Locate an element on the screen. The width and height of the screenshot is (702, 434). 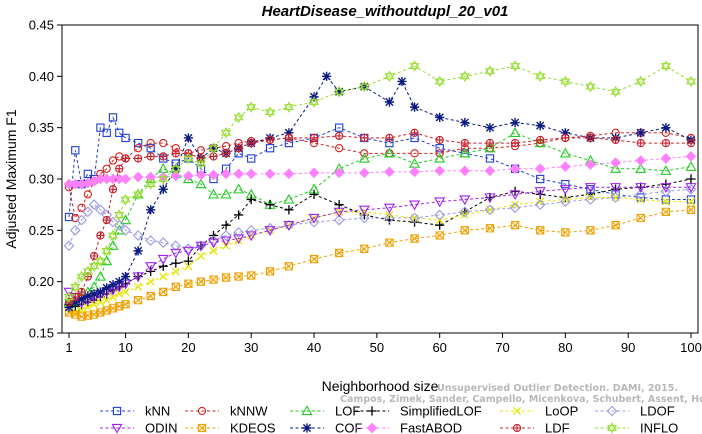
legend-label: kNNW is located at coordinates (249, 411).